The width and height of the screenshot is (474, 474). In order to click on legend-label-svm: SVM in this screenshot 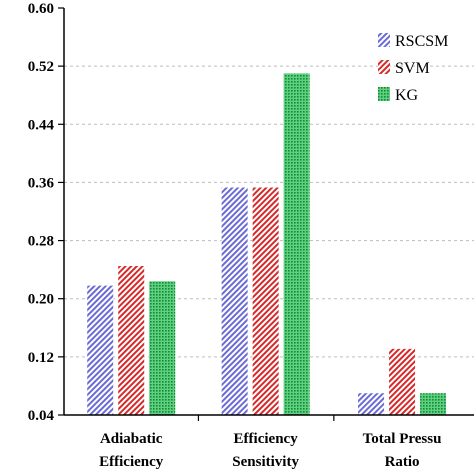, I will do `click(412, 68)`.